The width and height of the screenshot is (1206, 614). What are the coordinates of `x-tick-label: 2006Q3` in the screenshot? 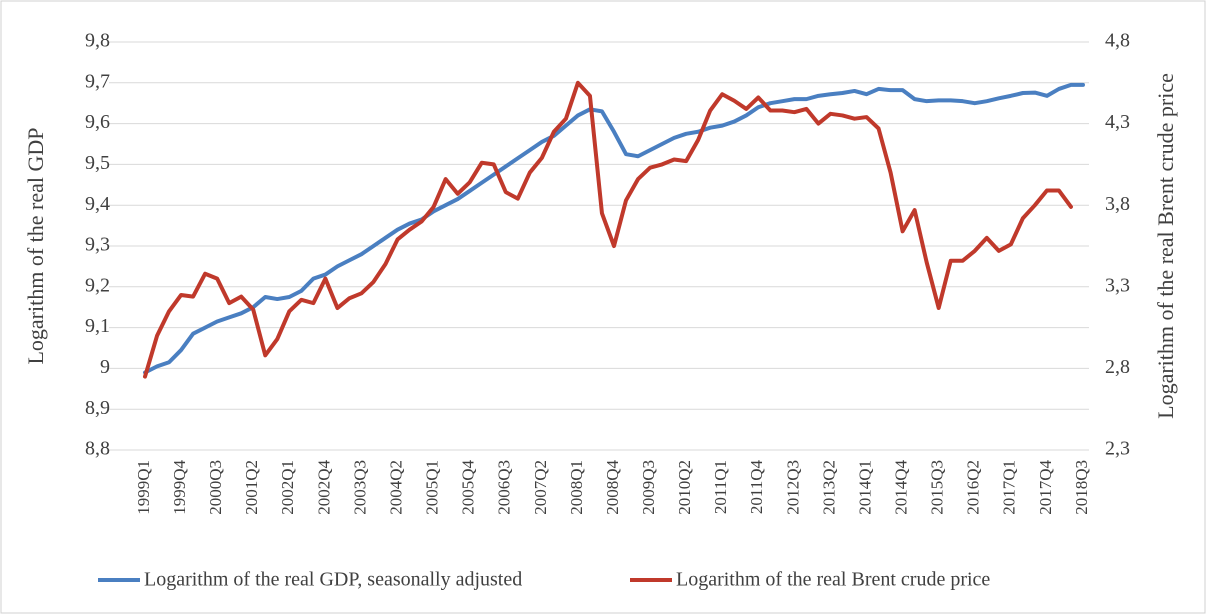 It's located at (504, 487).